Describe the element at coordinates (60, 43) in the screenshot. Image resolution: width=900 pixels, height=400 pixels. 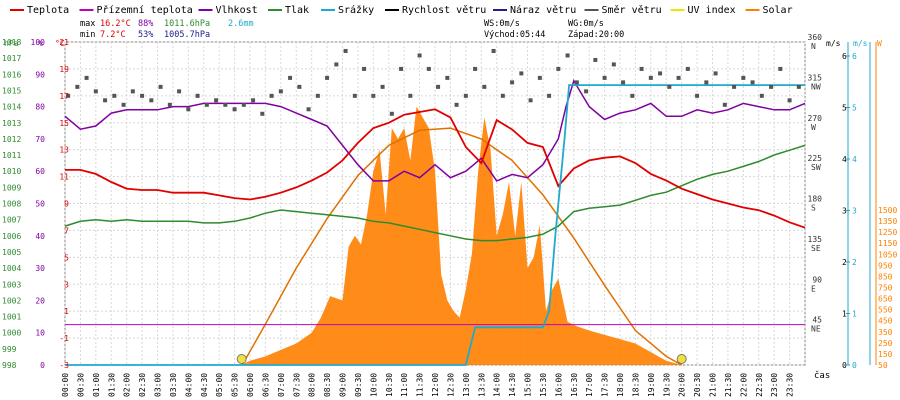
I see `axis-unit-temp: °C` at that location.